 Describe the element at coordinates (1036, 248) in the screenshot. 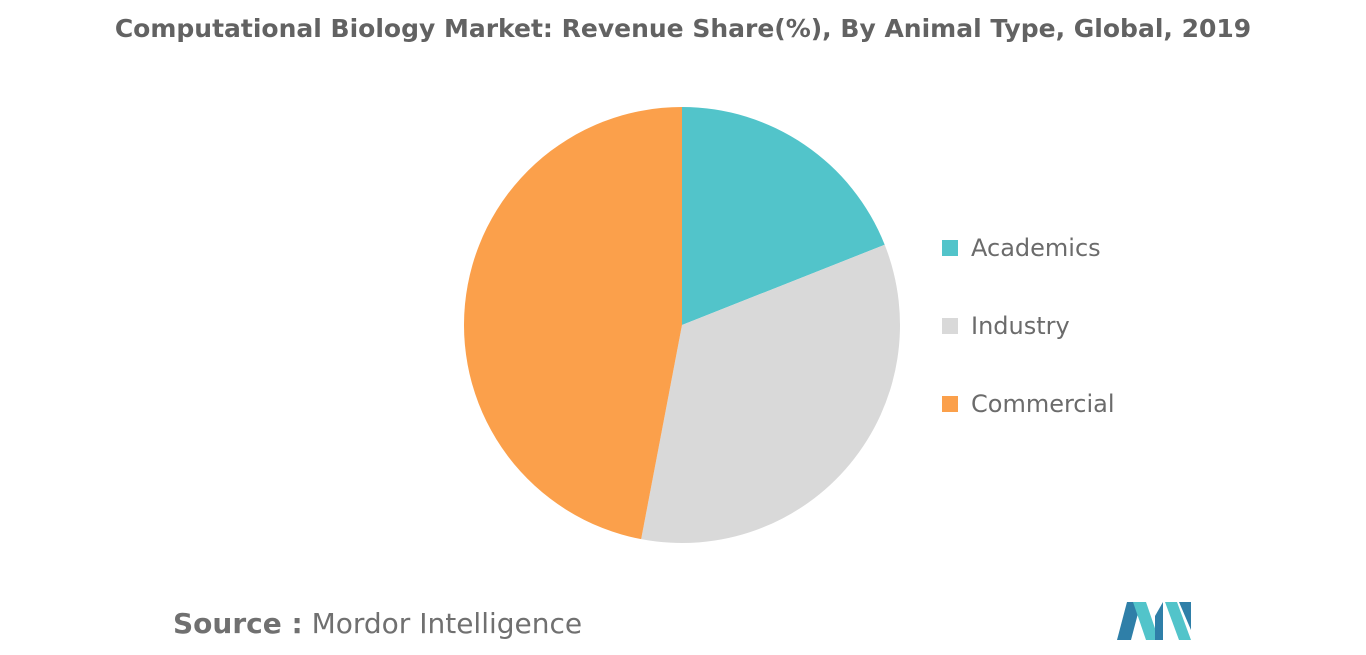

I see `legend-label-academics: Academics` at that location.